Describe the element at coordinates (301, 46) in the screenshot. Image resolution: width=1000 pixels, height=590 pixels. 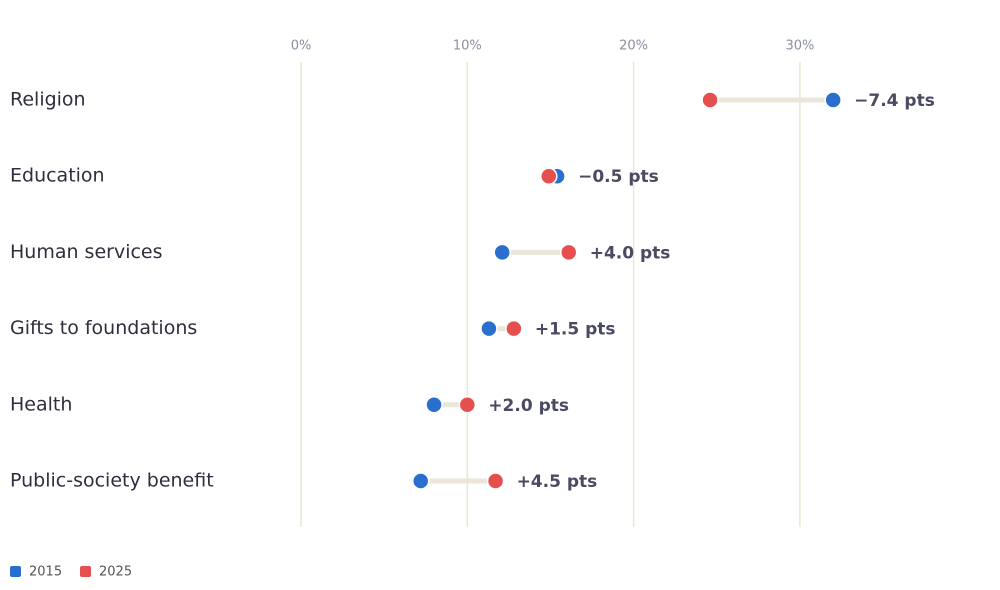
I see `x-tick-label: 0%` at that location.